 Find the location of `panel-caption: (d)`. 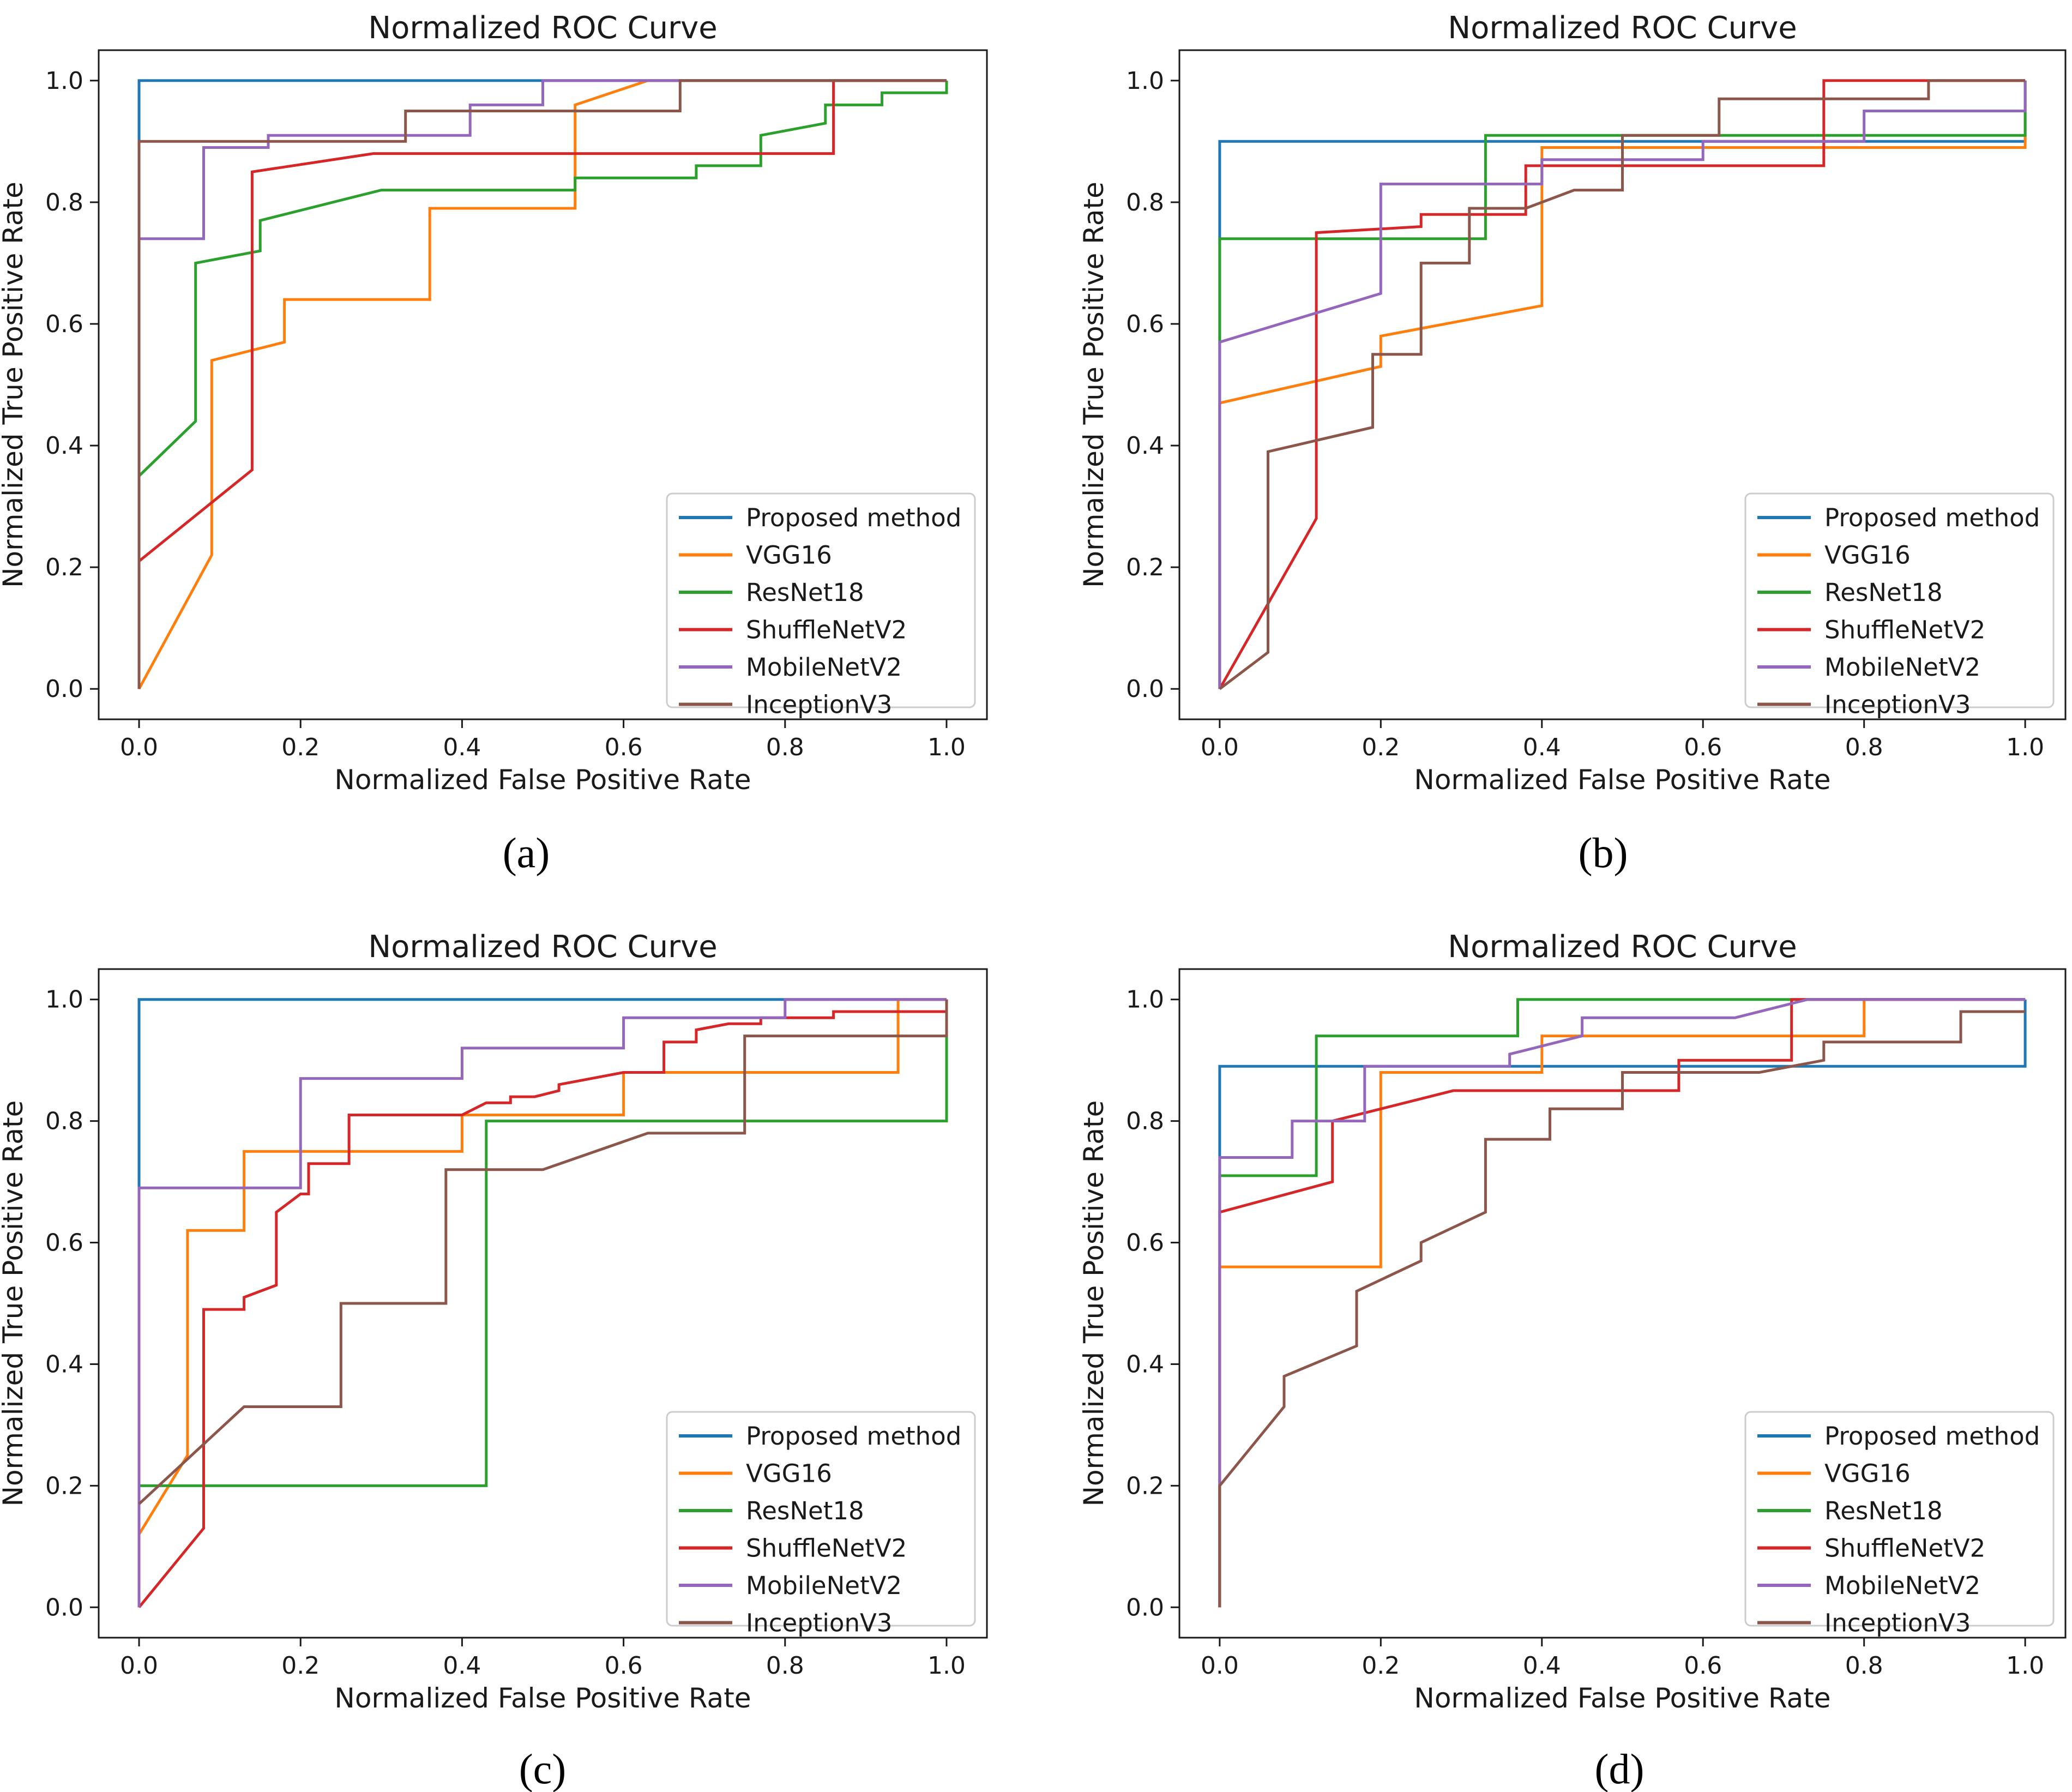

panel-caption: (d) is located at coordinates (1620, 1768).